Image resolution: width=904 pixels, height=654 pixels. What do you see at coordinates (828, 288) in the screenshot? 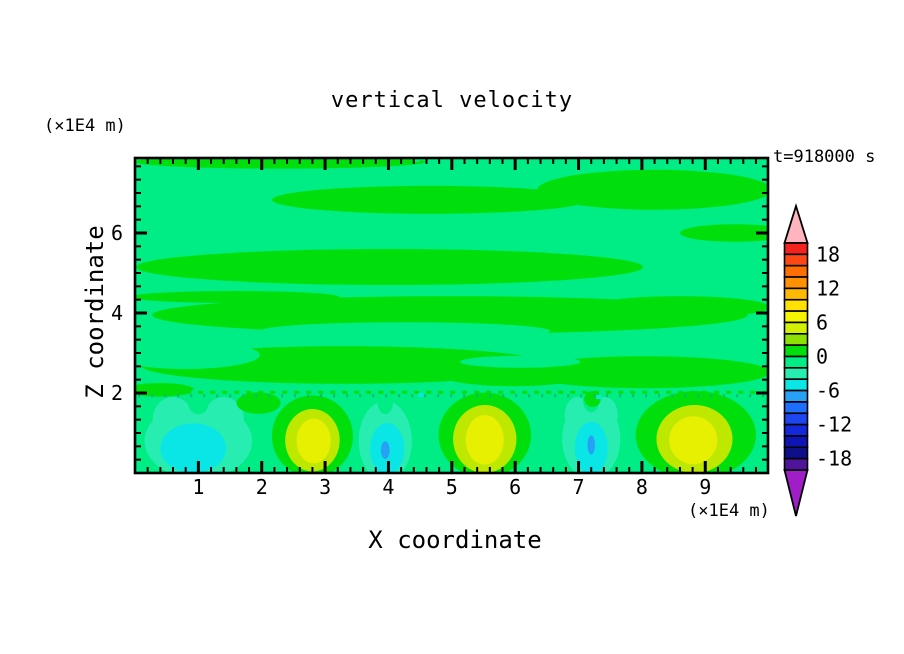
I see `colorbar-label: 12` at bounding box center [828, 288].